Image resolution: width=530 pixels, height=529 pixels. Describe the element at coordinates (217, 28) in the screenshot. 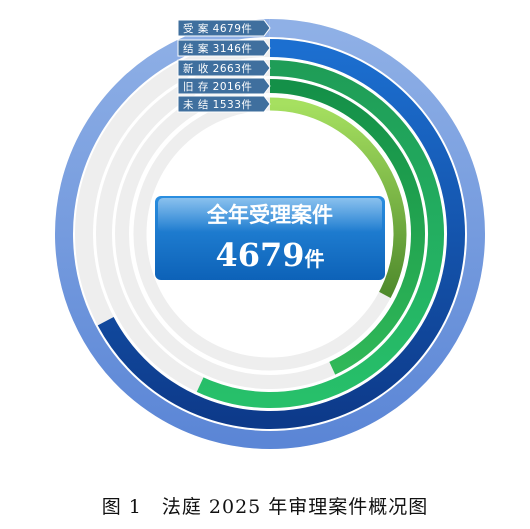

I see `ring-label-text-0: 受 案 4679件` at that location.